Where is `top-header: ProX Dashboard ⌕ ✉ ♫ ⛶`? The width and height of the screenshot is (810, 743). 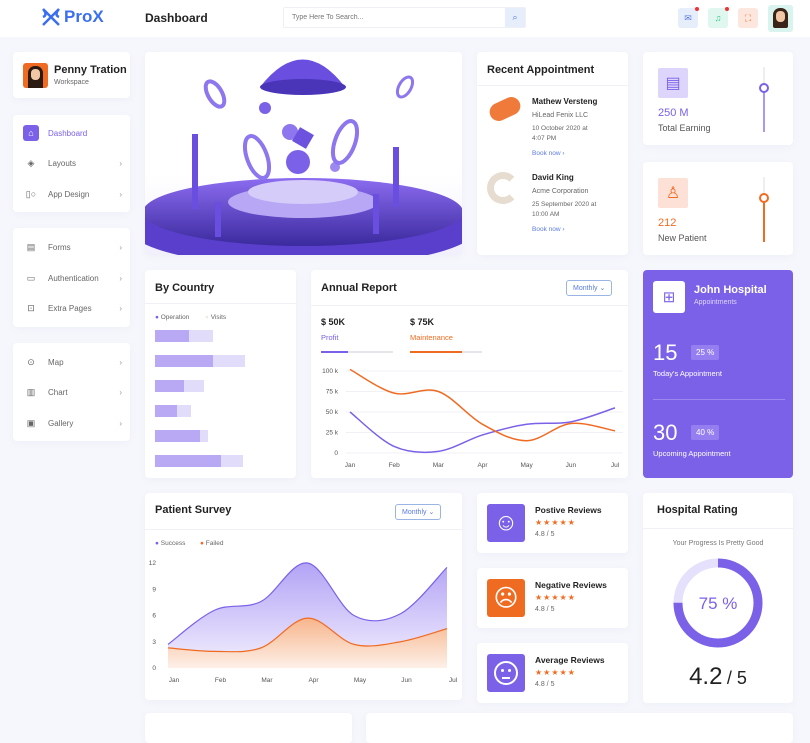 top-header: ProX Dashboard ⌕ ✉ ♫ ⛶ is located at coordinates (405, 18).